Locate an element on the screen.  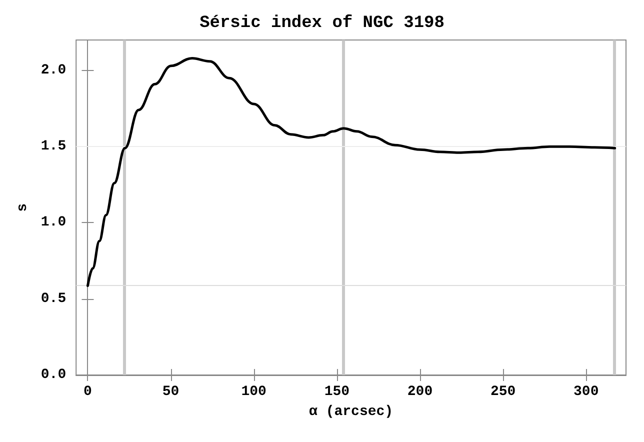
y-tick-label: 0.0 is located at coordinates (53, 375).